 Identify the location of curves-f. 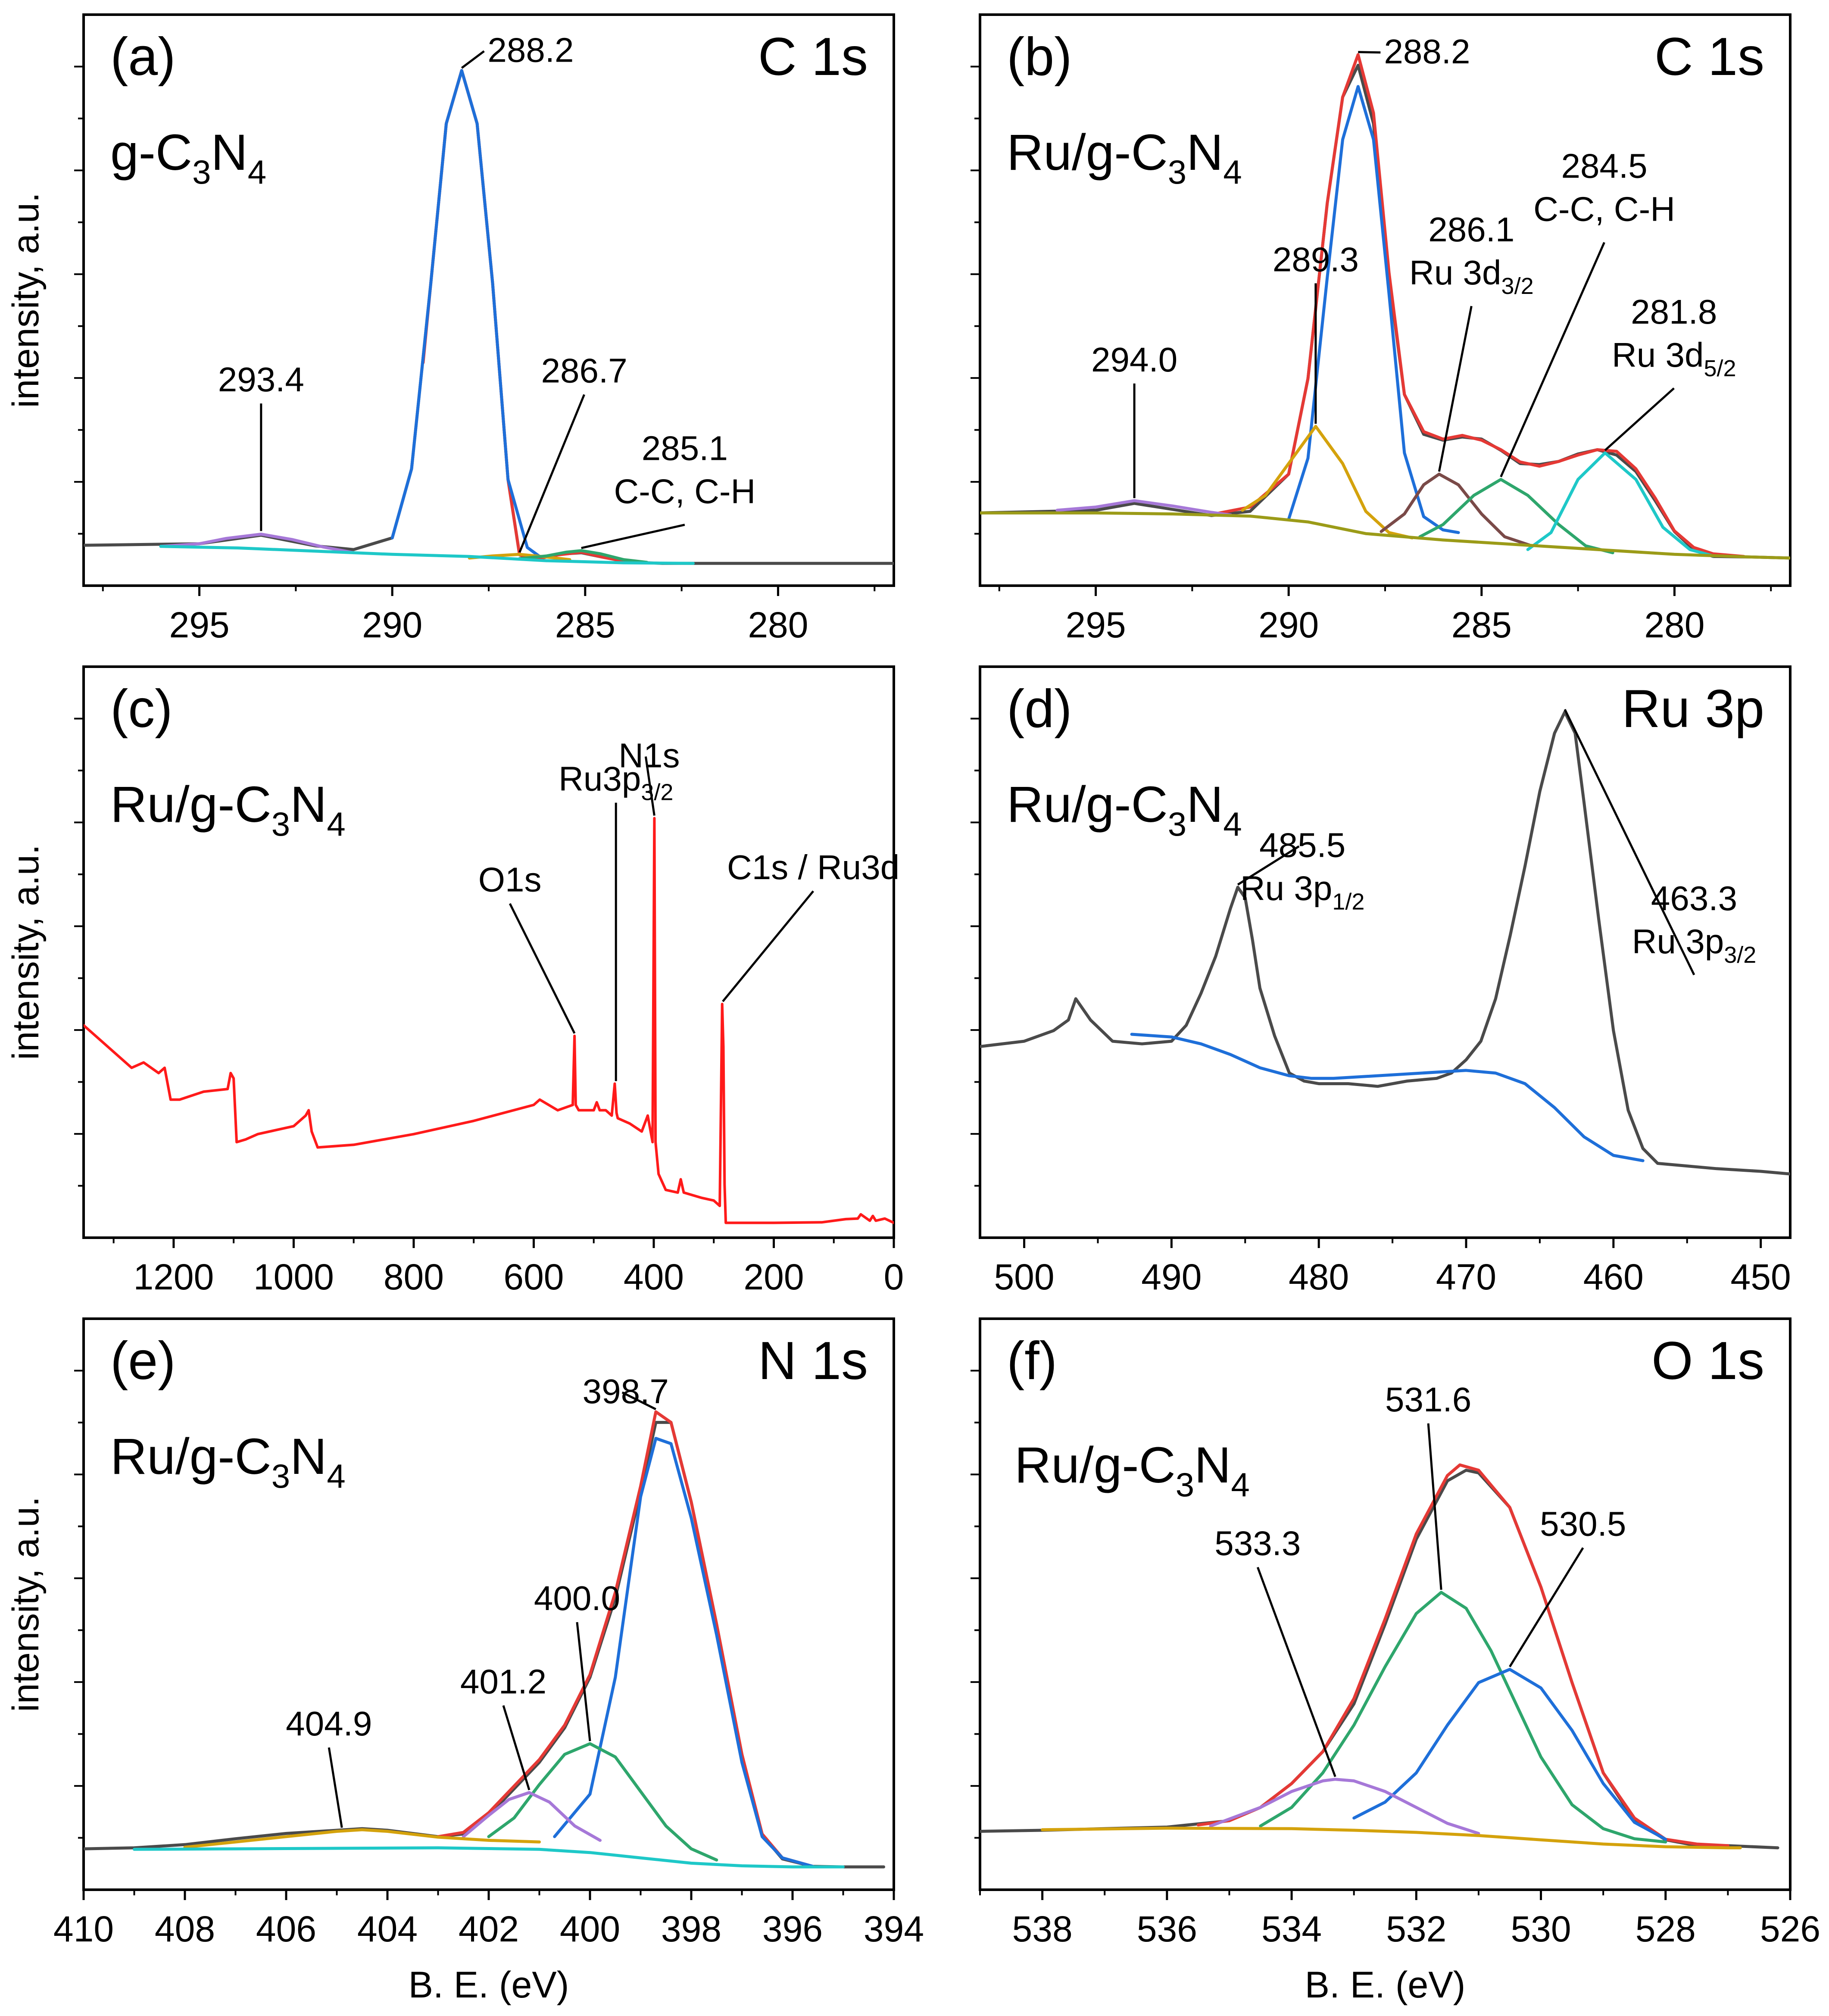
(1380, 1656).